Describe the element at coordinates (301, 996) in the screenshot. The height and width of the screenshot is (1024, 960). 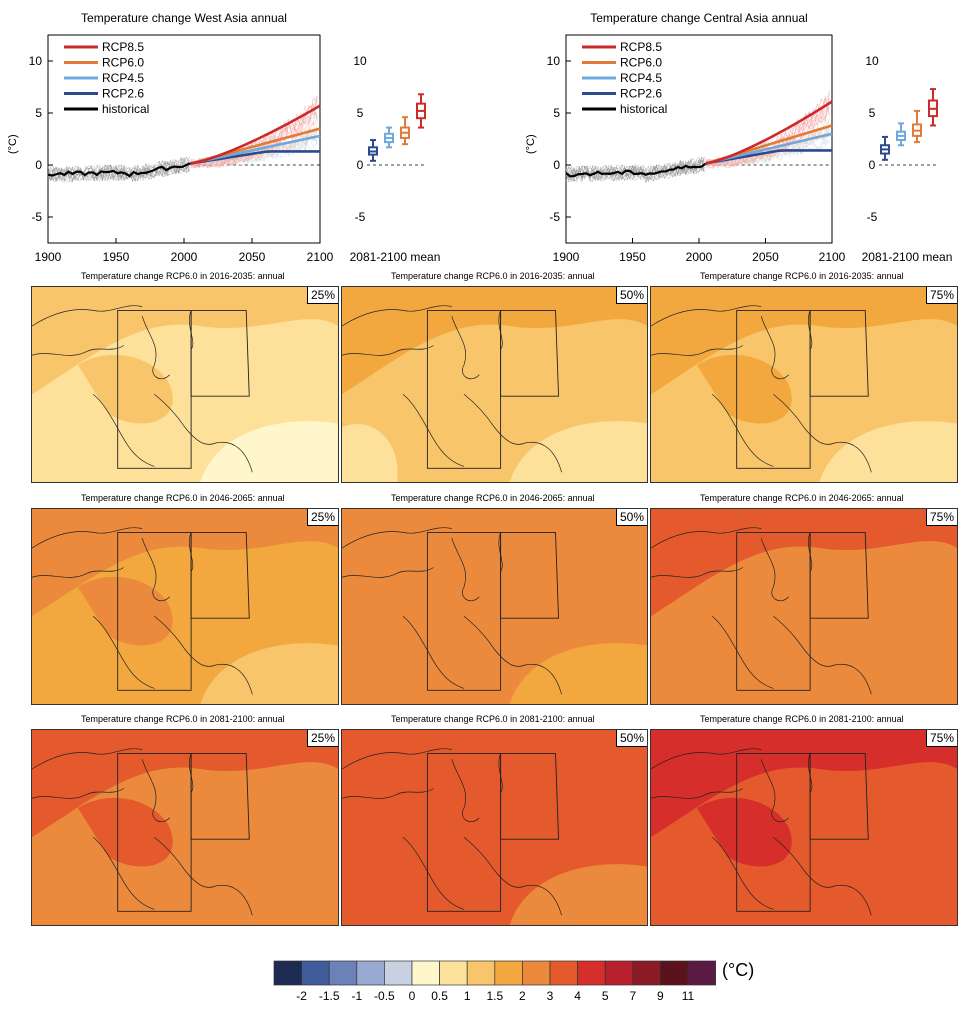
I see `colorbar-label: -2` at that location.